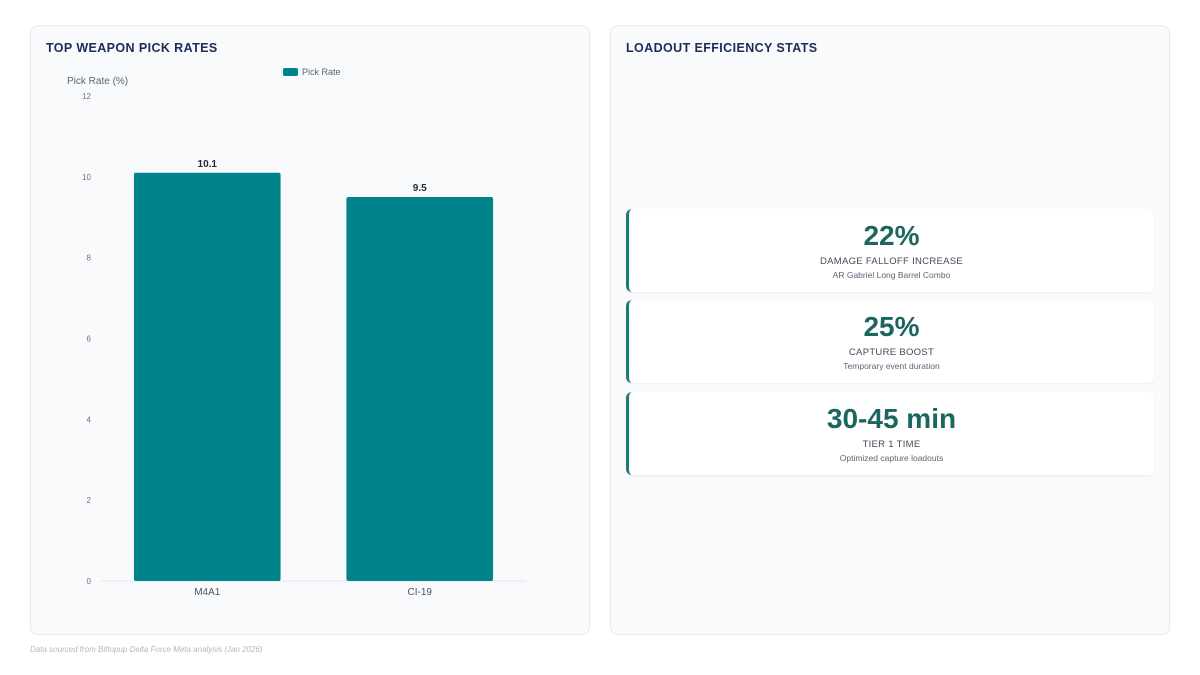 The width and height of the screenshot is (1200, 675). I want to click on y-tick-label: 0, so click(89, 581).